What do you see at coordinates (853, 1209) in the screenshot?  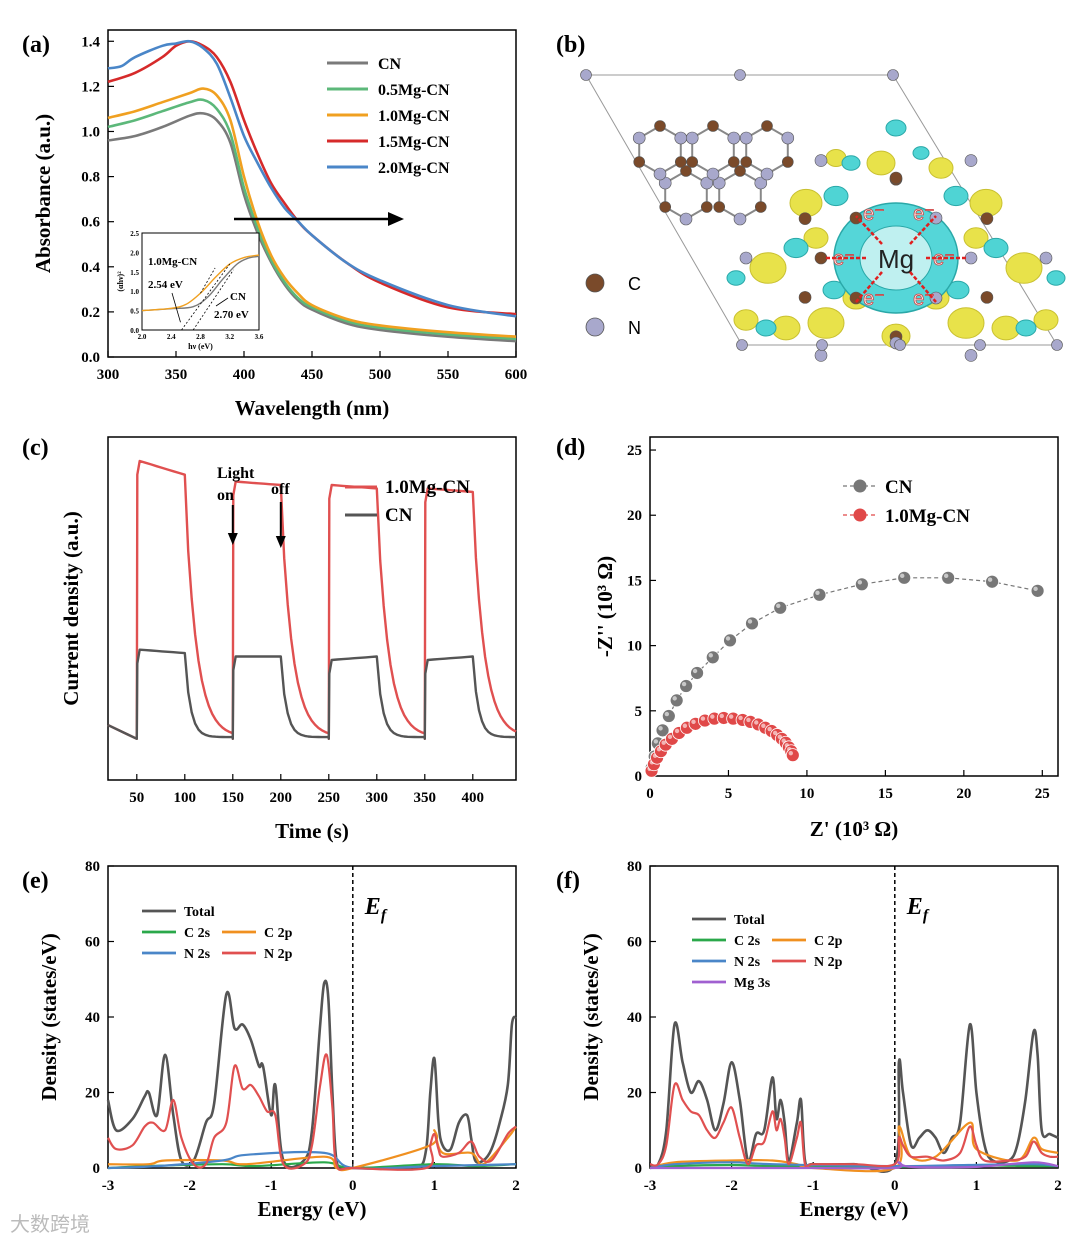 I see `x-axis-label: Energy (eV)` at bounding box center [853, 1209].